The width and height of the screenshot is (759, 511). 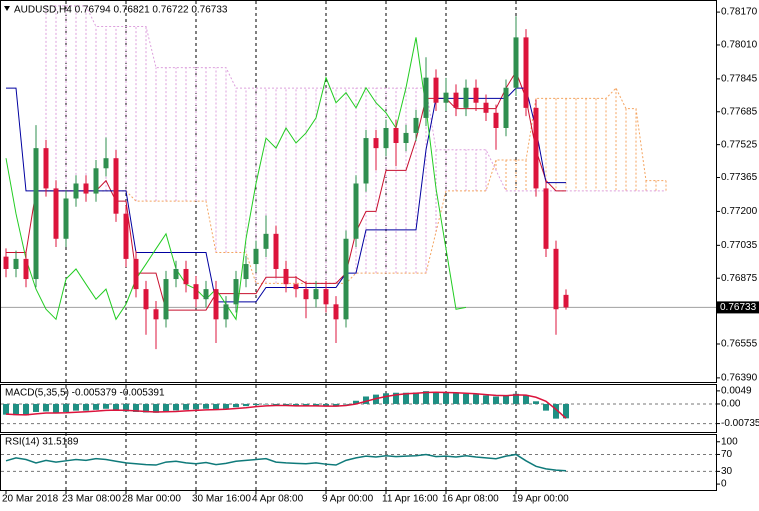 I want to click on x-tick-label: 23 Mar 08:00, so click(x=91, y=499).